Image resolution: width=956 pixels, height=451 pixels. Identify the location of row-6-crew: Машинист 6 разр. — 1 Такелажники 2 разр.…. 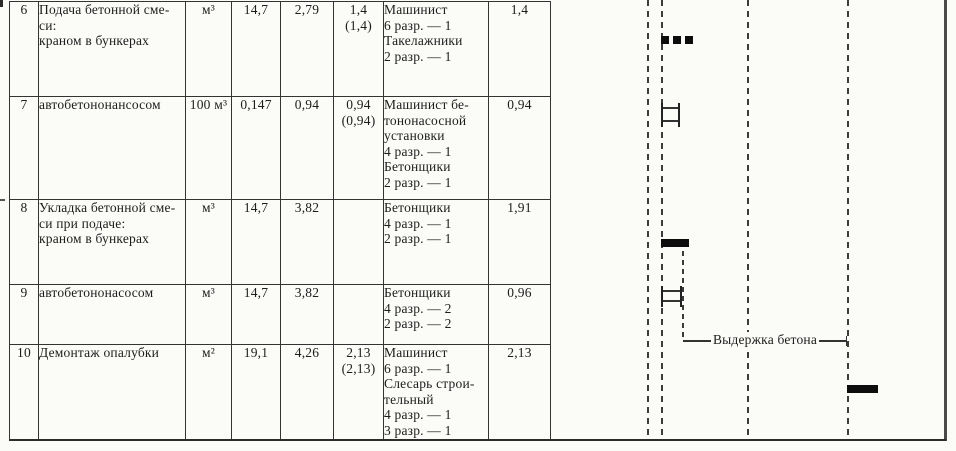
(436, 49).